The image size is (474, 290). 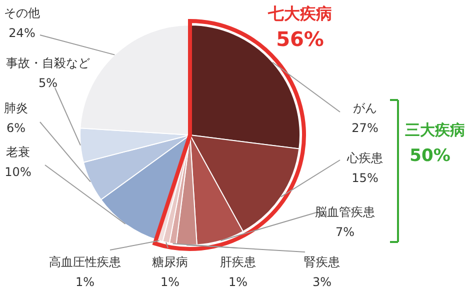 What do you see at coordinates (18, 152) in the screenshot?
I see `slice-label: 老衰` at bounding box center [18, 152].